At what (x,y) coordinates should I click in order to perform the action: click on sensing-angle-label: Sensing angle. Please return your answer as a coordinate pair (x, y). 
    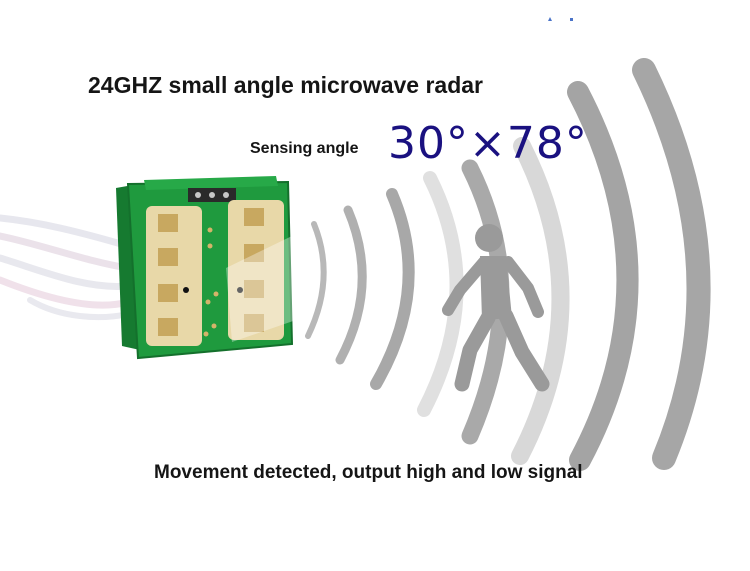
    Looking at the image, I should click on (304, 148).